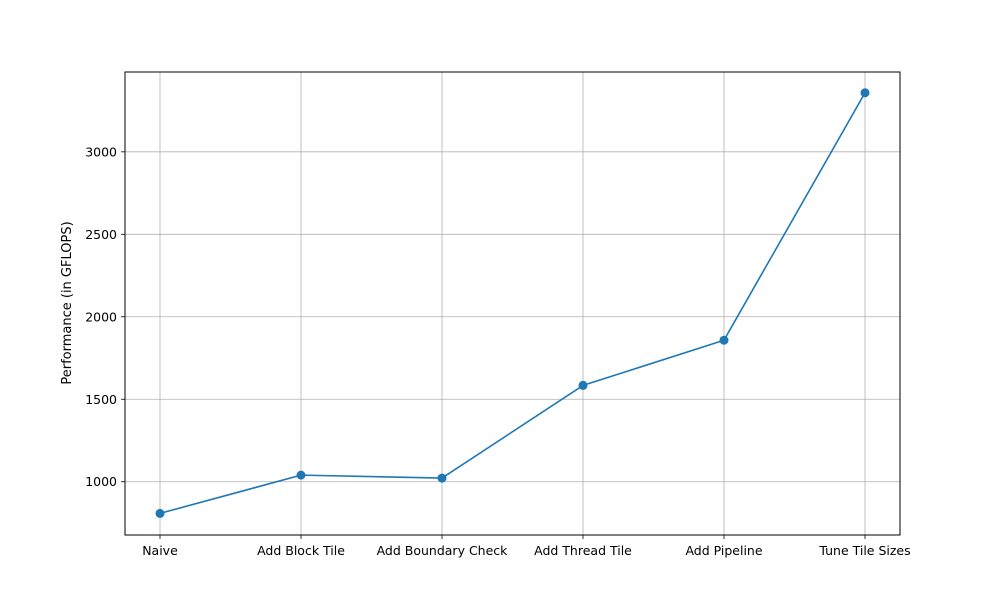 This screenshot has height=600, width=1000. I want to click on y-tick-label: 2000, so click(101, 316).